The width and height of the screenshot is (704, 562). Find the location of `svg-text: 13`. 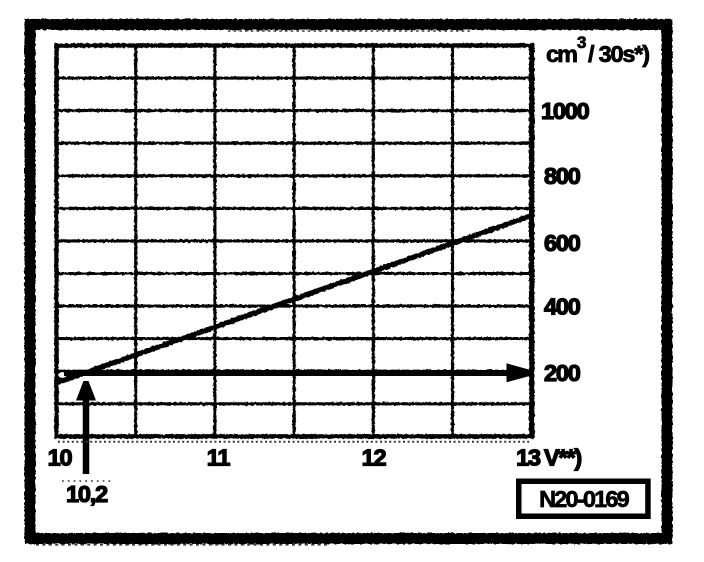

svg-text: 13 is located at coordinates (528, 458).